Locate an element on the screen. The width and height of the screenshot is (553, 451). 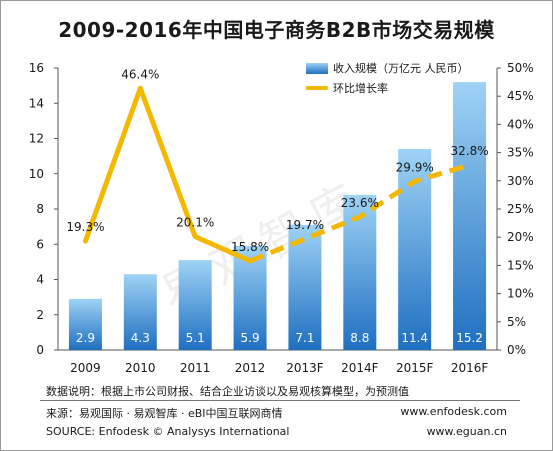
y-left-tick-label: 2 is located at coordinates (40, 315).